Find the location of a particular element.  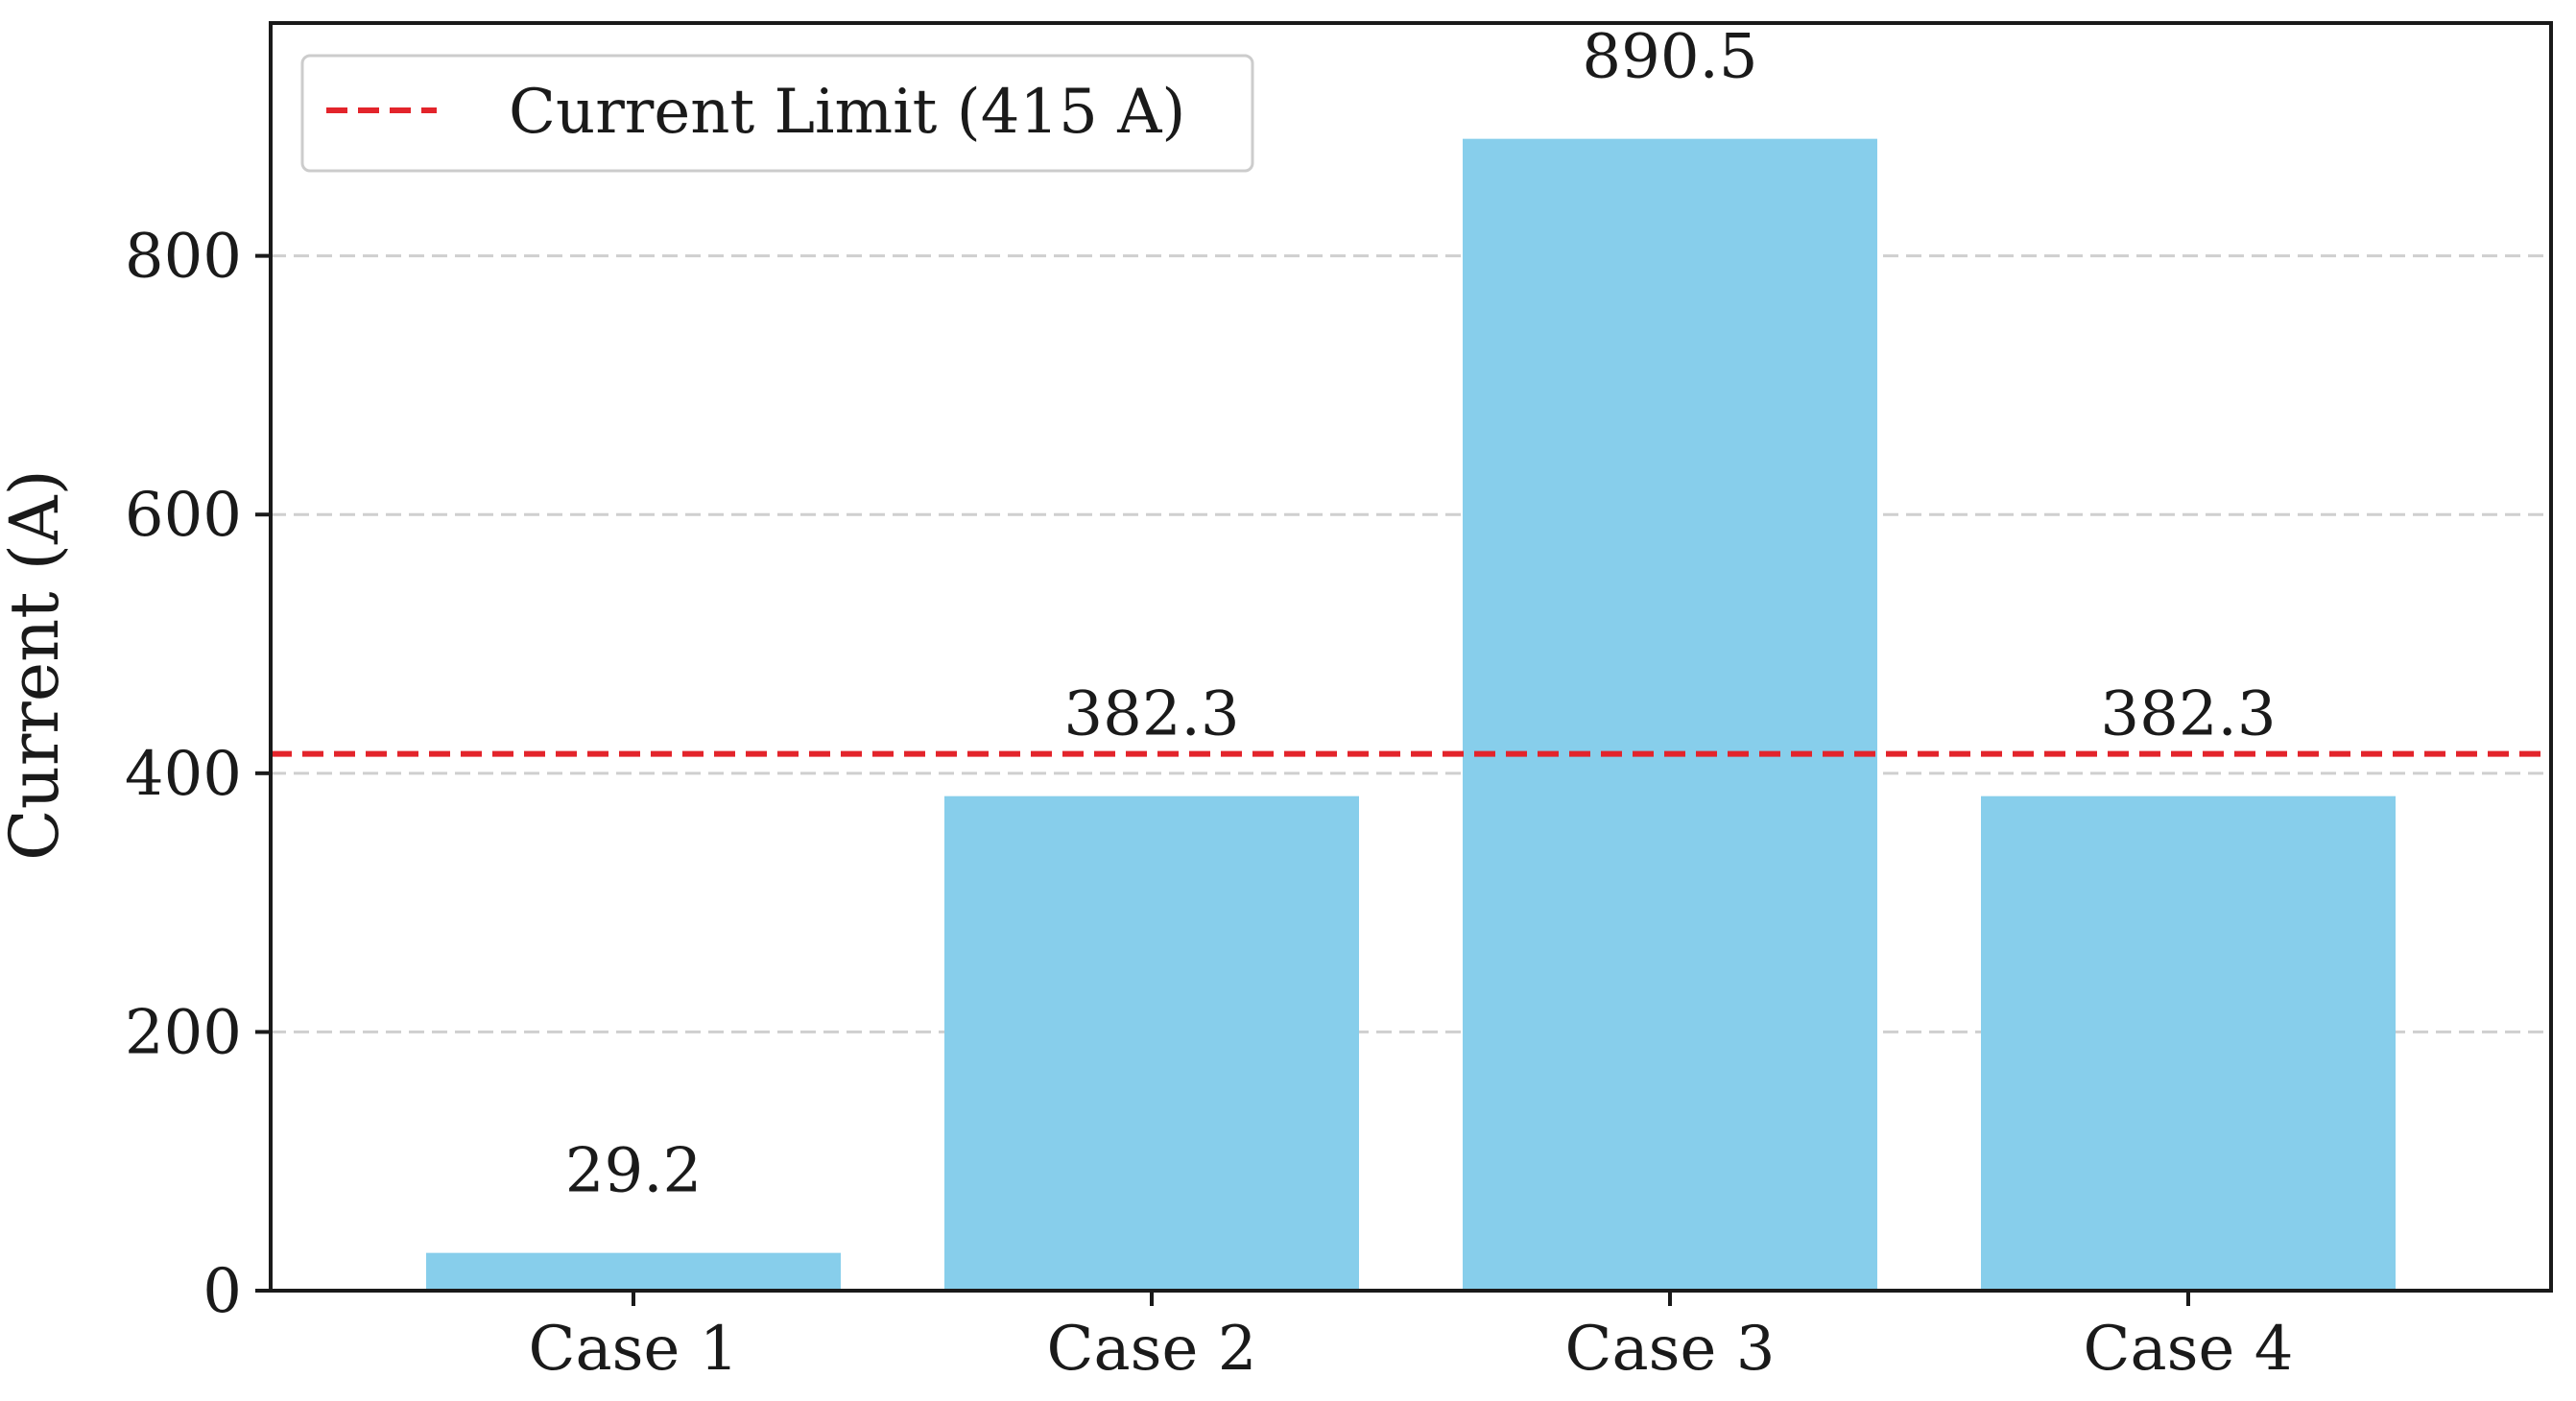

data-label-3: 890.5 is located at coordinates (1669, 57).